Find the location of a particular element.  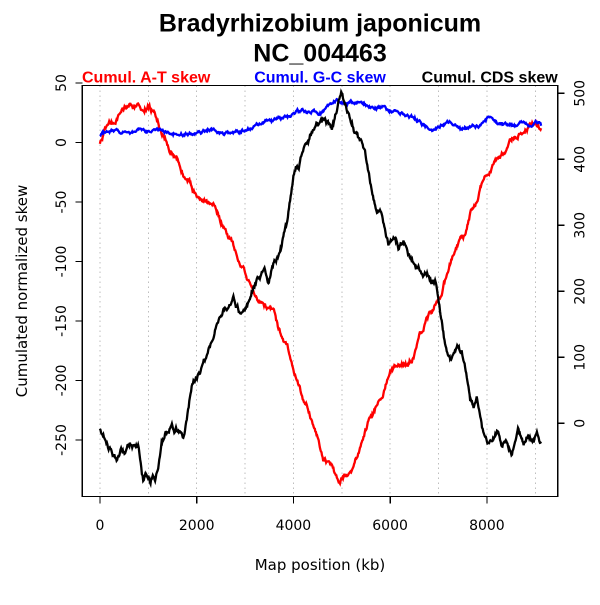

tick-label: -100 is located at coordinates (62, 262).